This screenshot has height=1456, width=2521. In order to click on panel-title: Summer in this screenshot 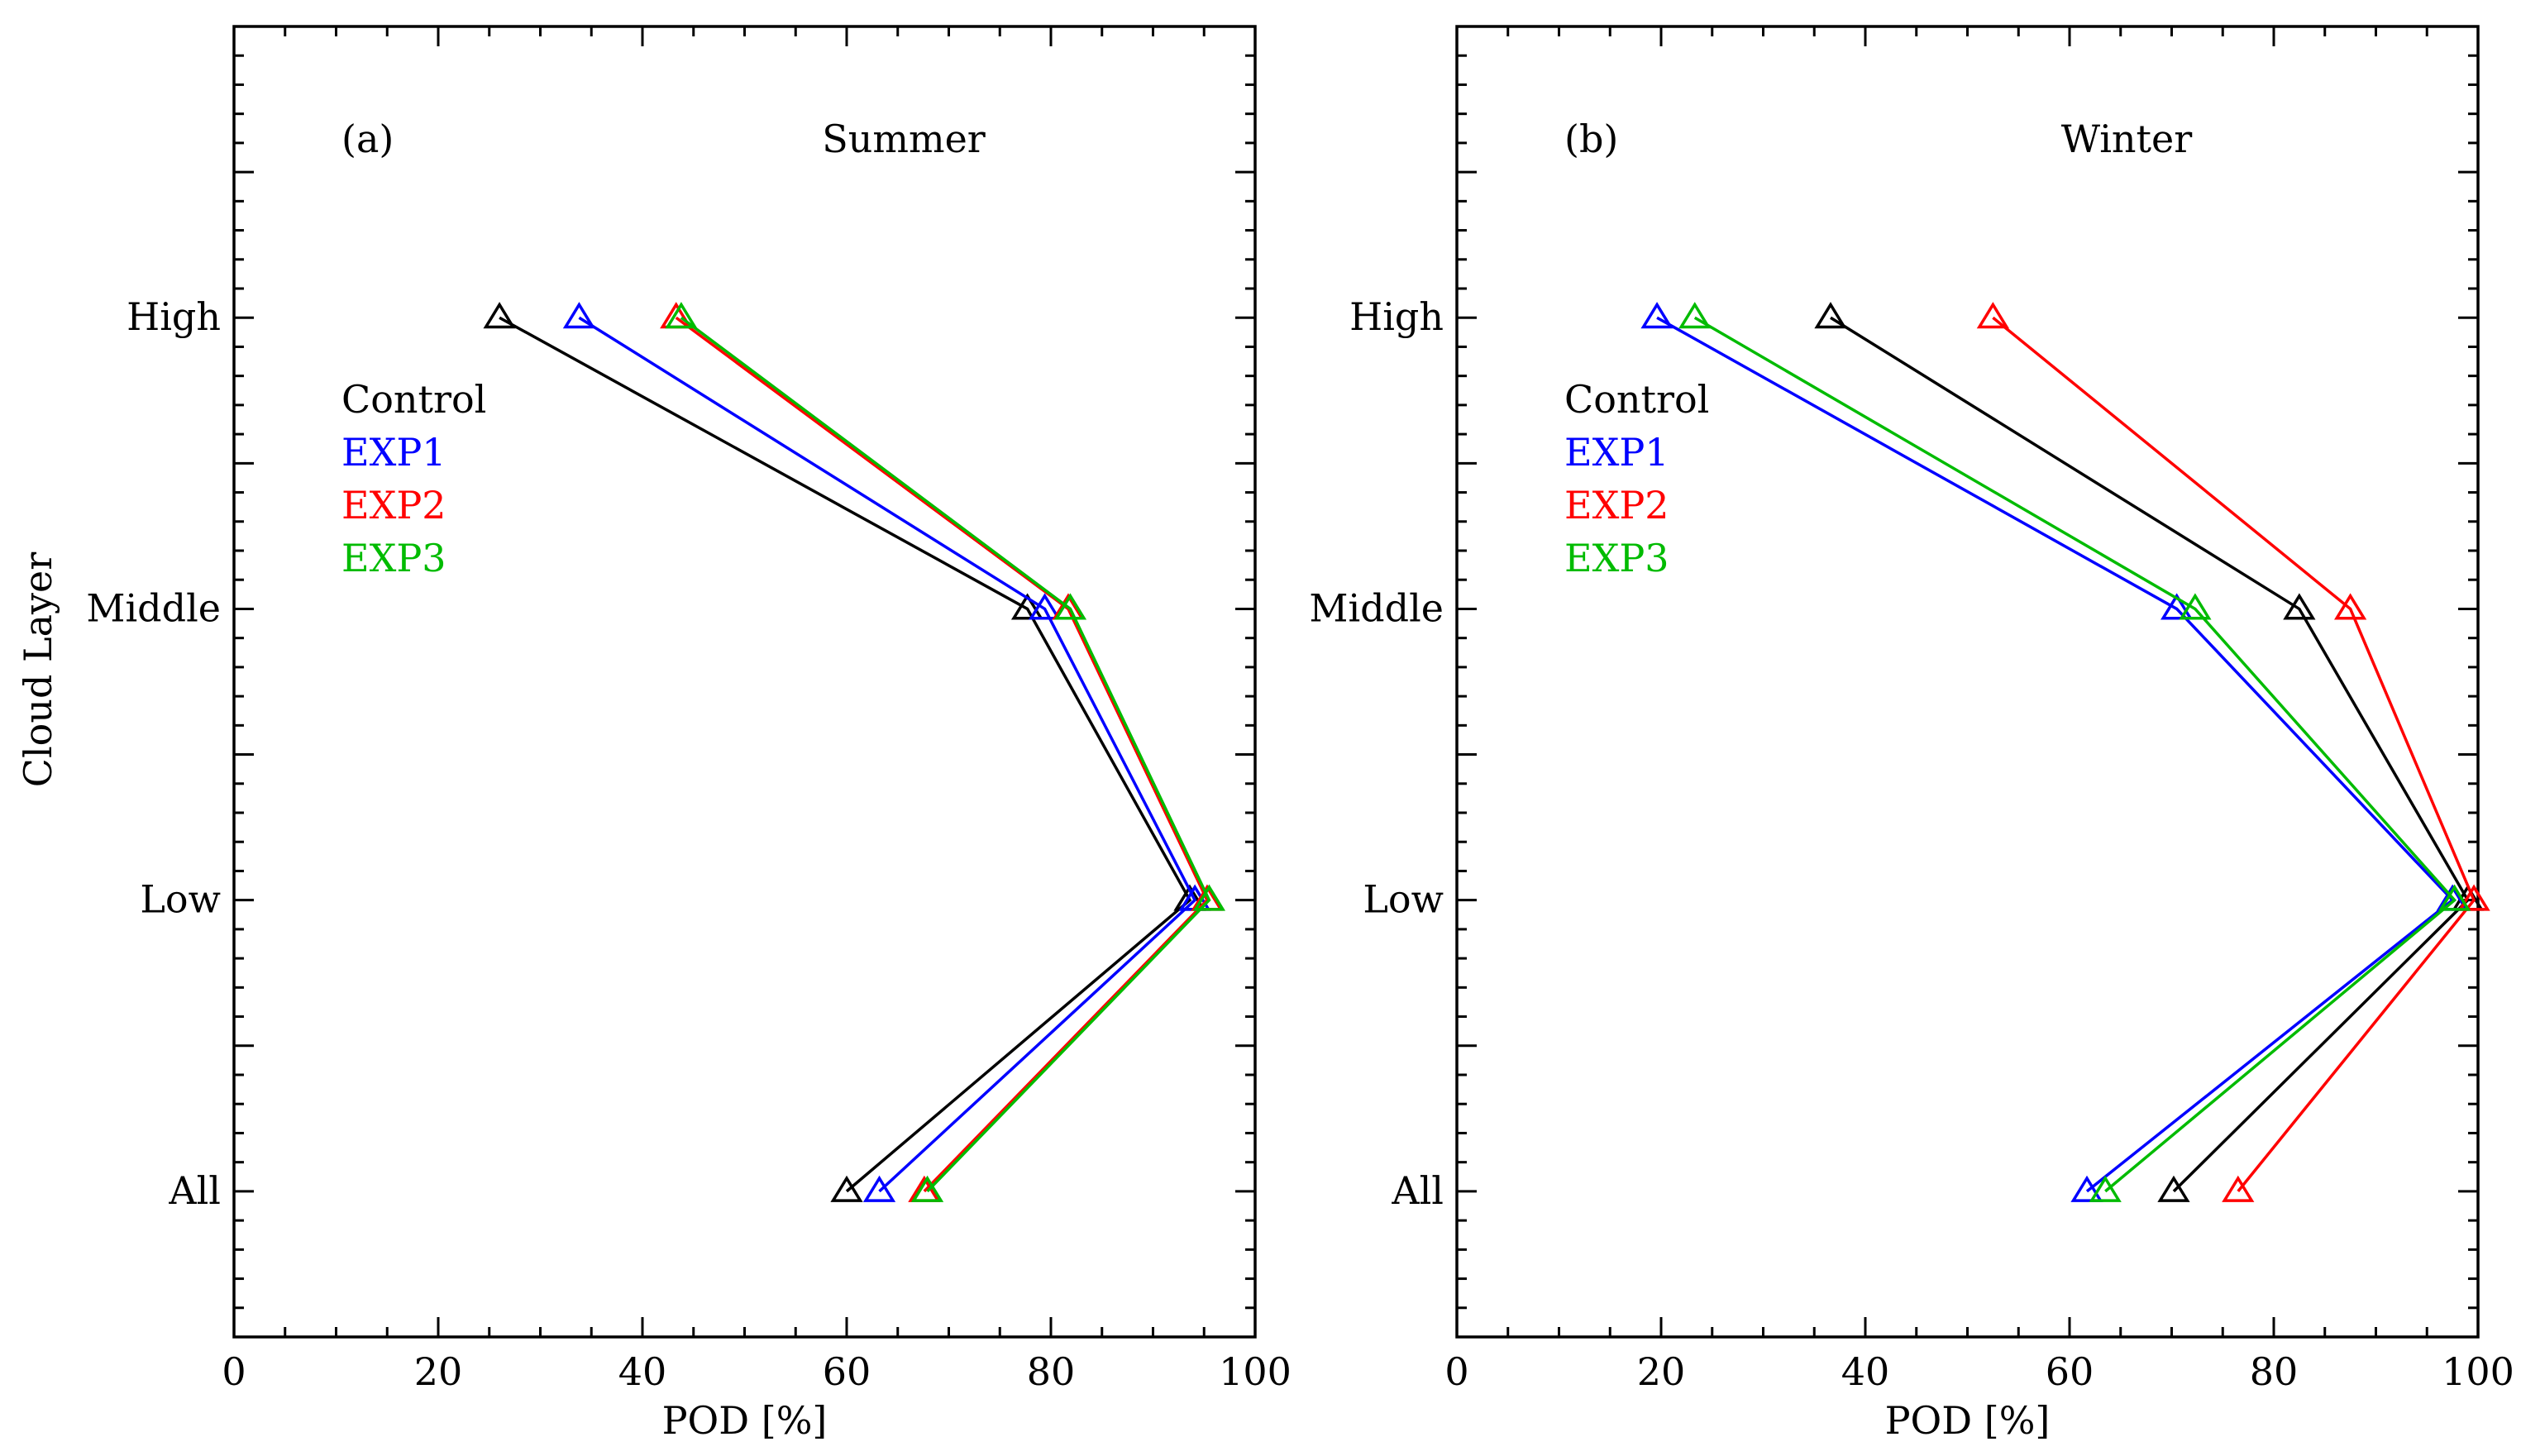, I will do `click(904, 139)`.